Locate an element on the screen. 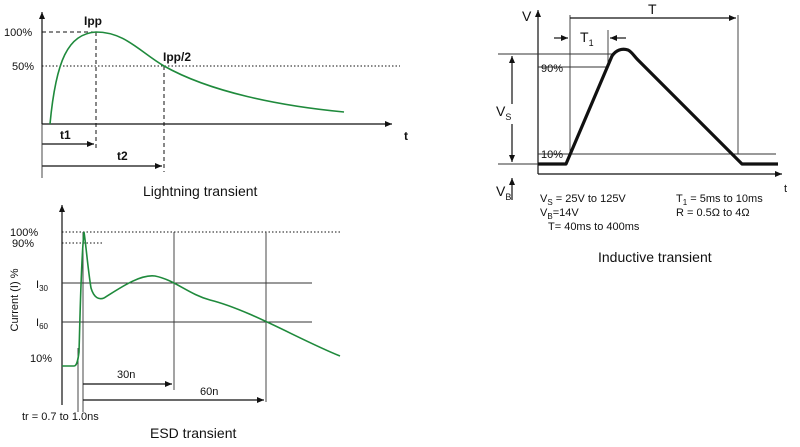 The height and width of the screenshot is (447, 800). esd-y-10-label: 10% is located at coordinates (41, 359).